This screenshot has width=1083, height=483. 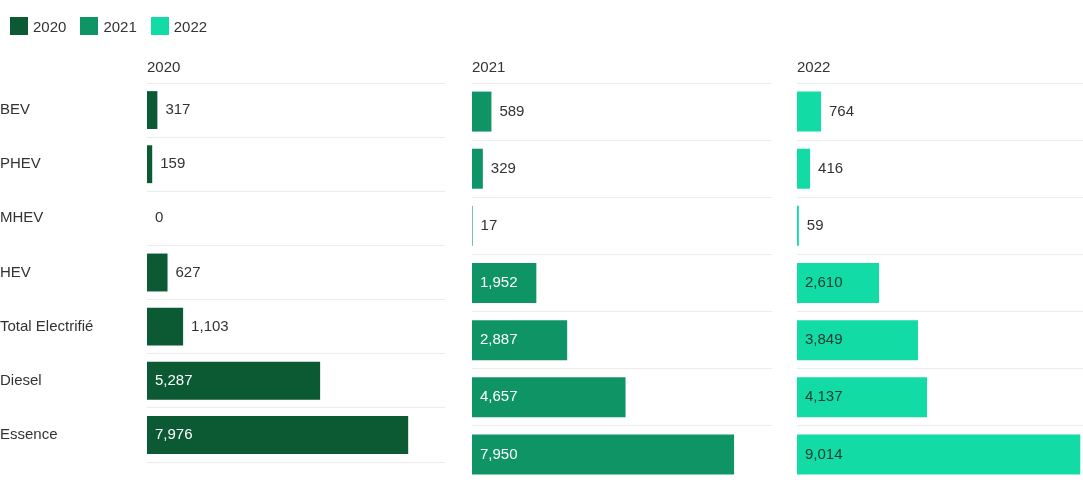 What do you see at coordinates (174, 434) in the screenshot?
I see `data-label: 7,976` at bounding box center [174, 434].